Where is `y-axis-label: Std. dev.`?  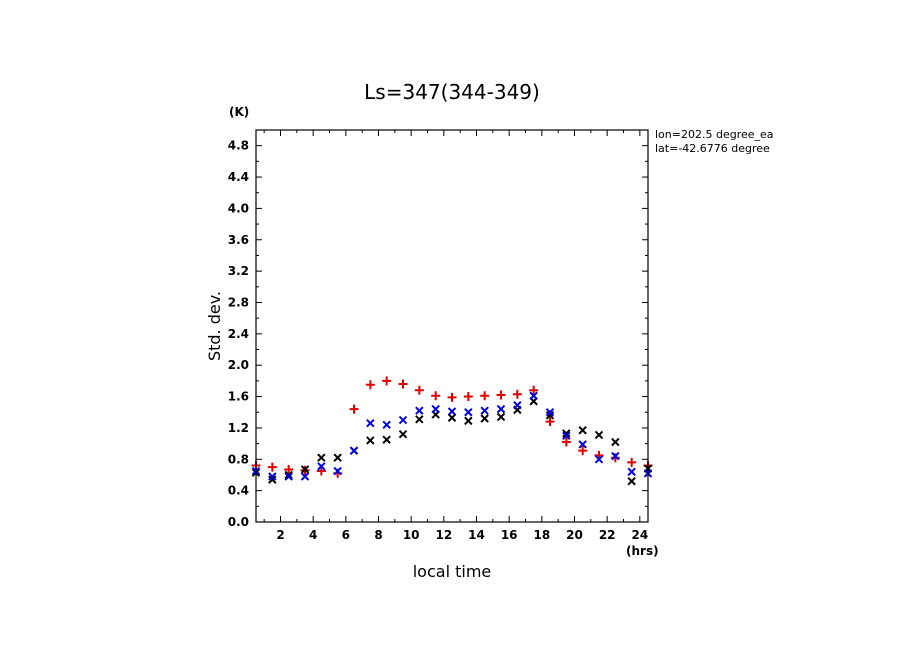
y-axis-label: Std. dev. is located at coordinates (214, 326).